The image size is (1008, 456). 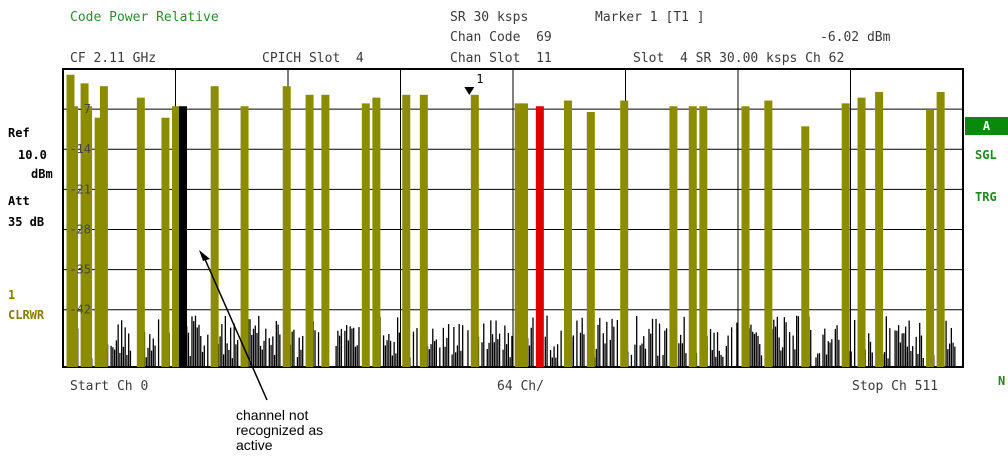 What do you see at coordinates (986, 155) in the screenshot?
I see `single-sweep-indicator: SGL` at bounding box center [986, 155].